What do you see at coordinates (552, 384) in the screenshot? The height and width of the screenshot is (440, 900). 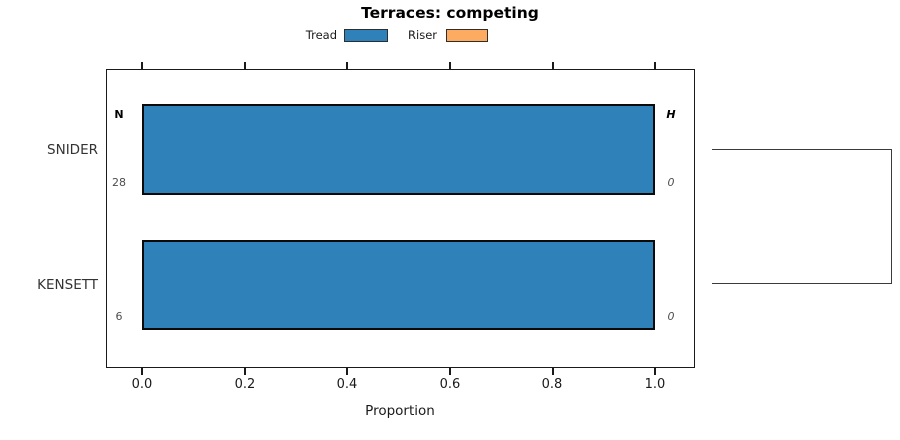 I see `x-tick-label: 0.8` at bounding box center [552, 384].